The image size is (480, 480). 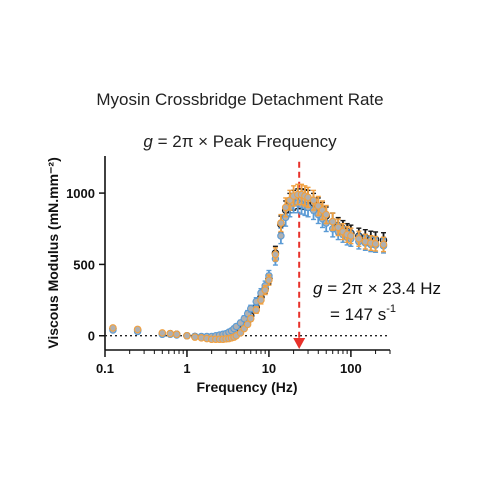 What do you see at coordinates (148, 141) in the screenshot?
I see `equation-variable: g` at bounding box center [148, 141].